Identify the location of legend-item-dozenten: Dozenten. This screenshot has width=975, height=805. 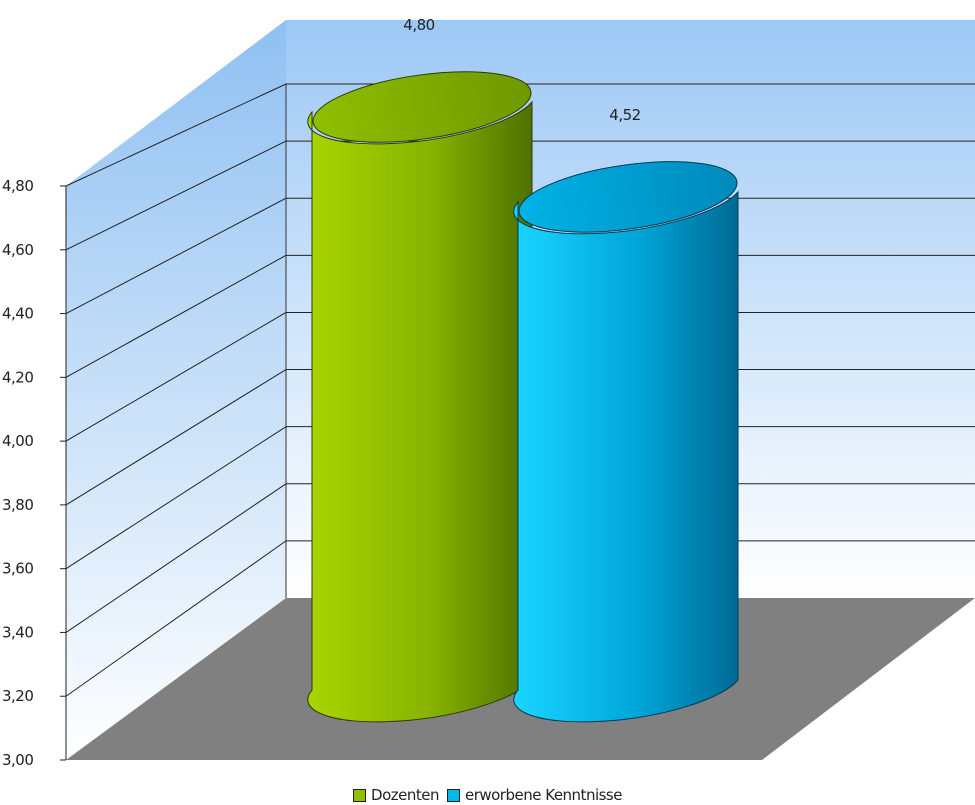
(396, 795).